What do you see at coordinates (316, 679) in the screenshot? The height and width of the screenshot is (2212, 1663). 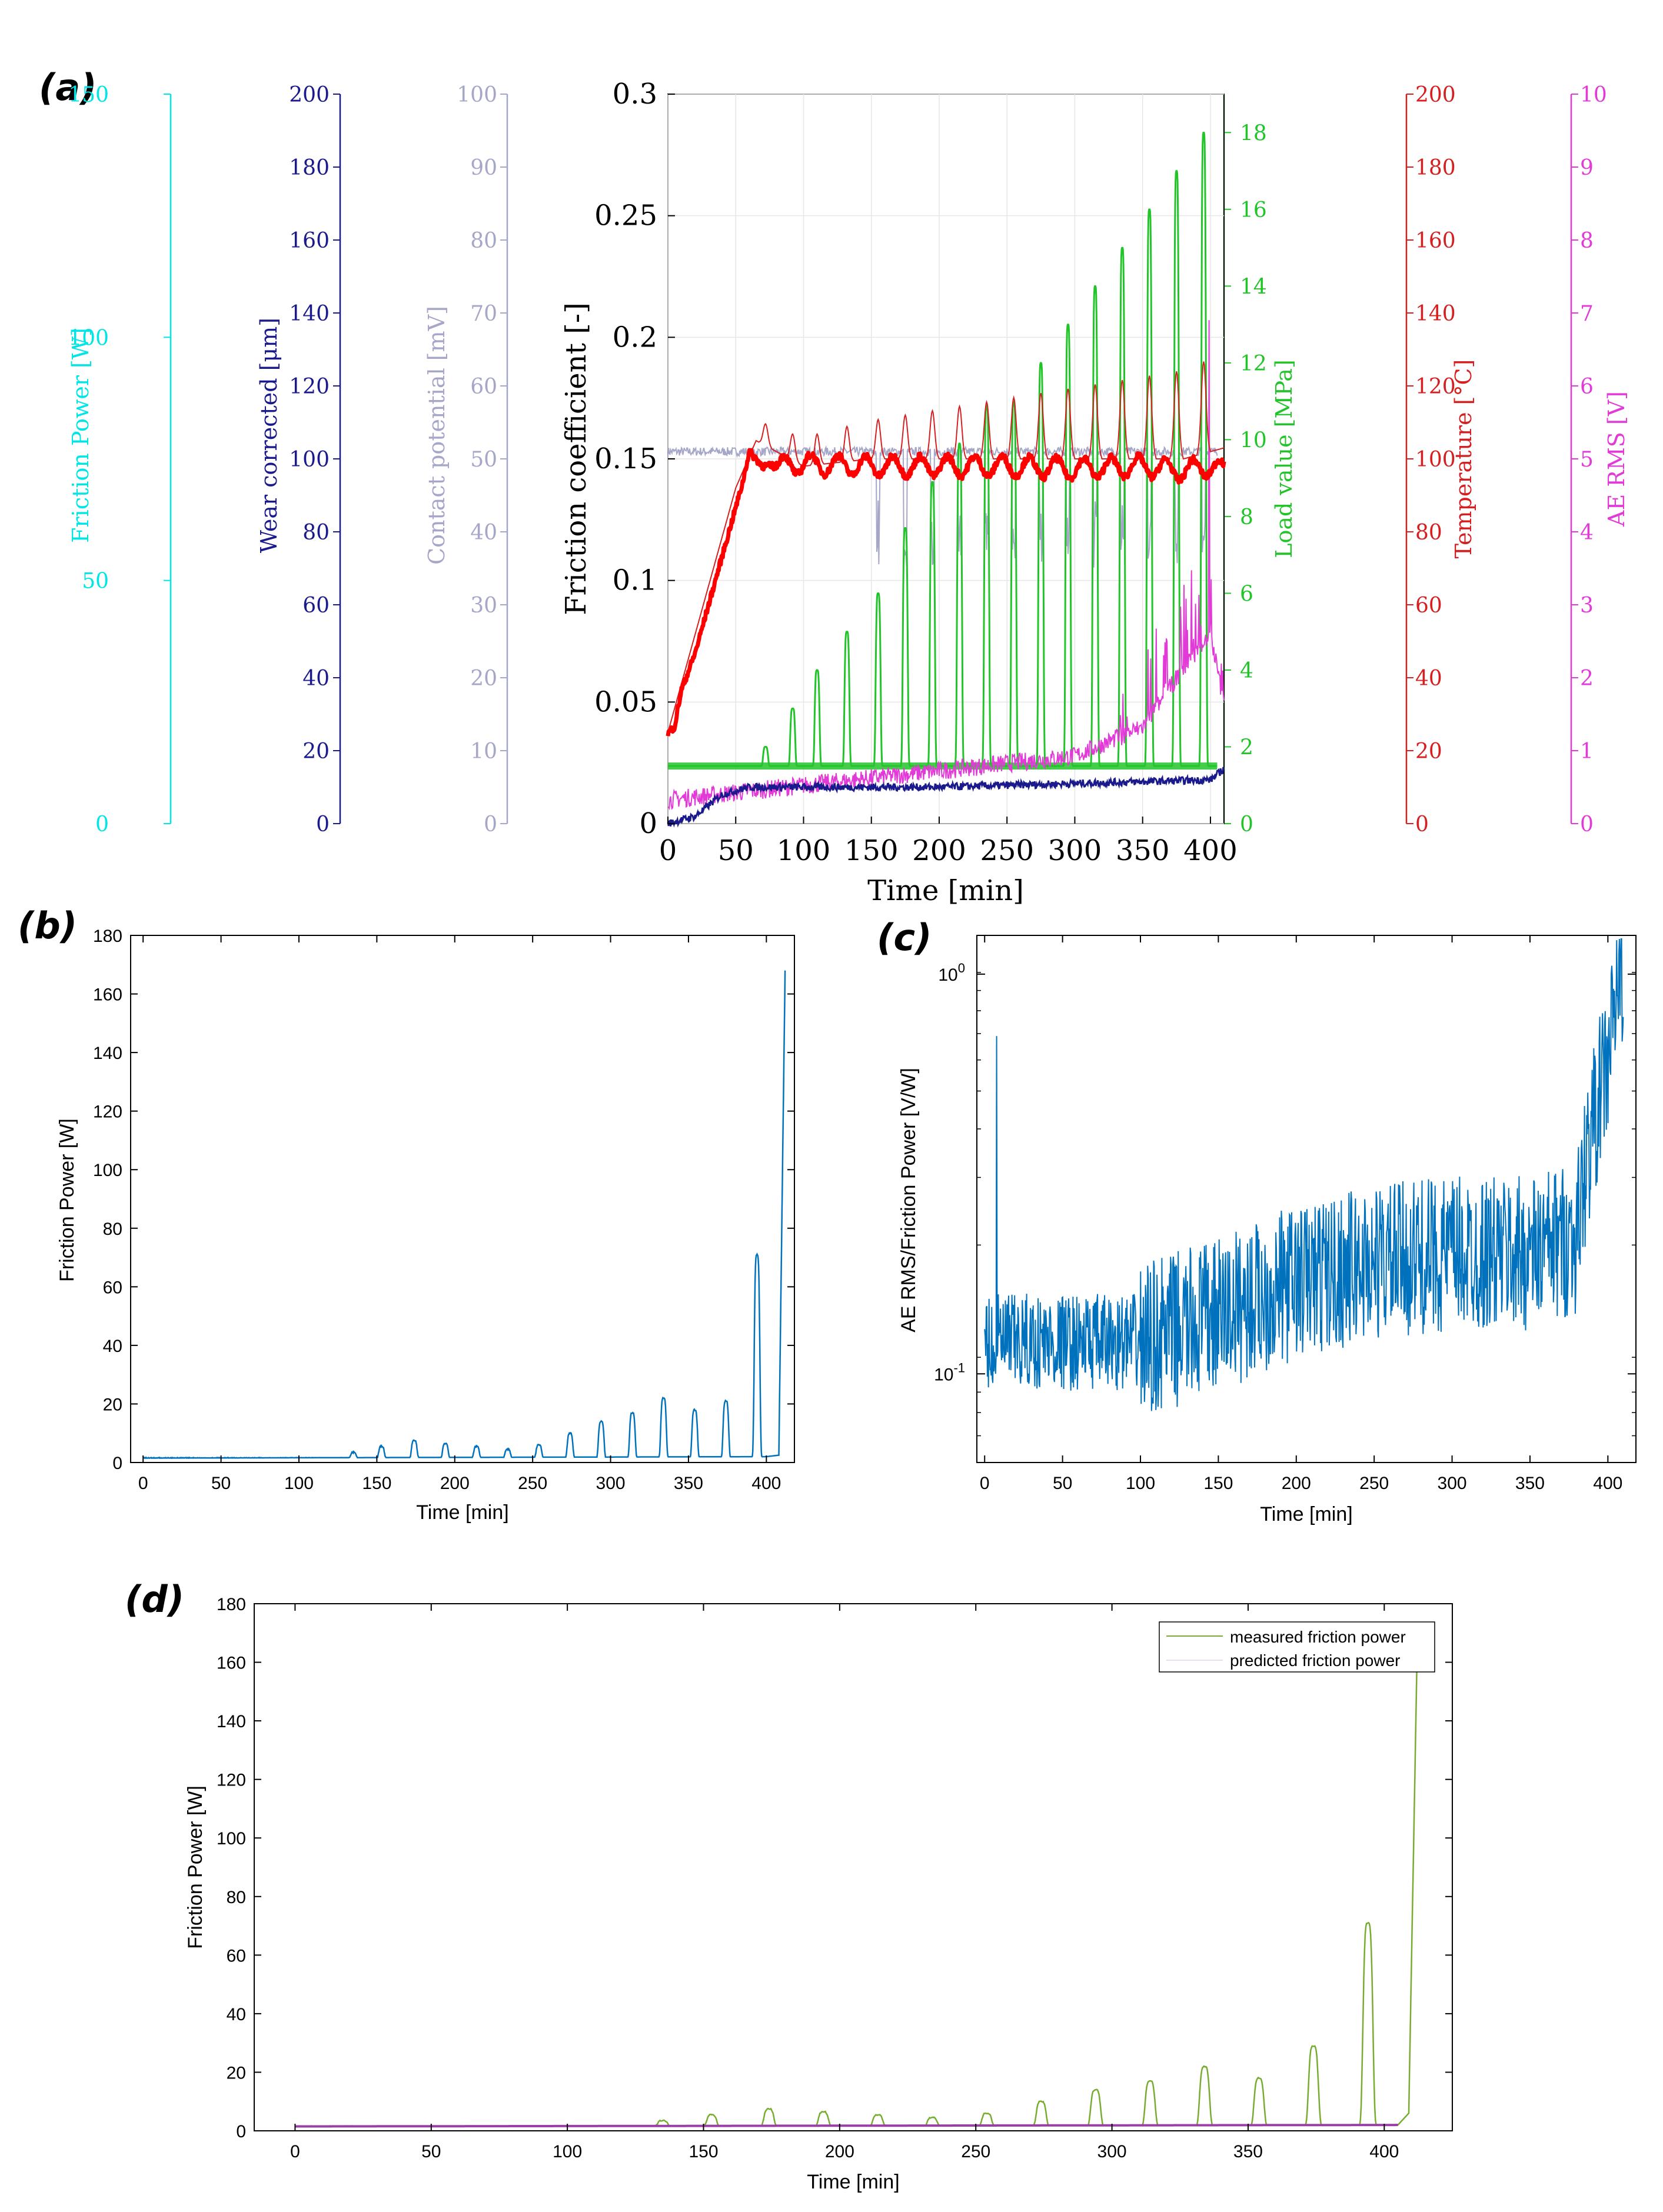 I see `wear-tick-label: 40` at bounding box center [316, 679].